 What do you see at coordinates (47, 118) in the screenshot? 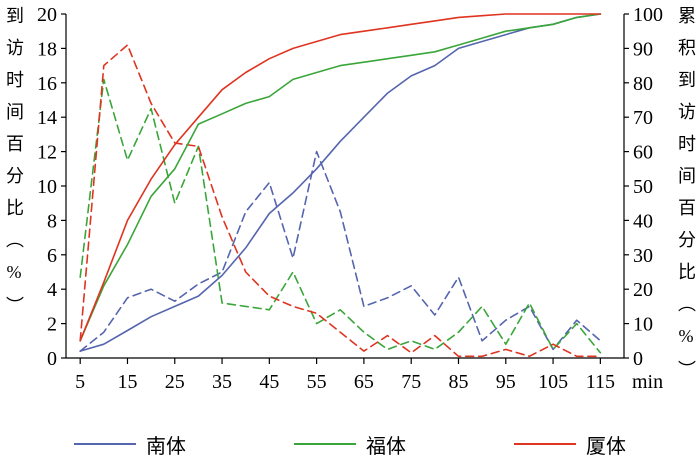
I see `left-tick-label: 14` at bounding box center [47, 118].